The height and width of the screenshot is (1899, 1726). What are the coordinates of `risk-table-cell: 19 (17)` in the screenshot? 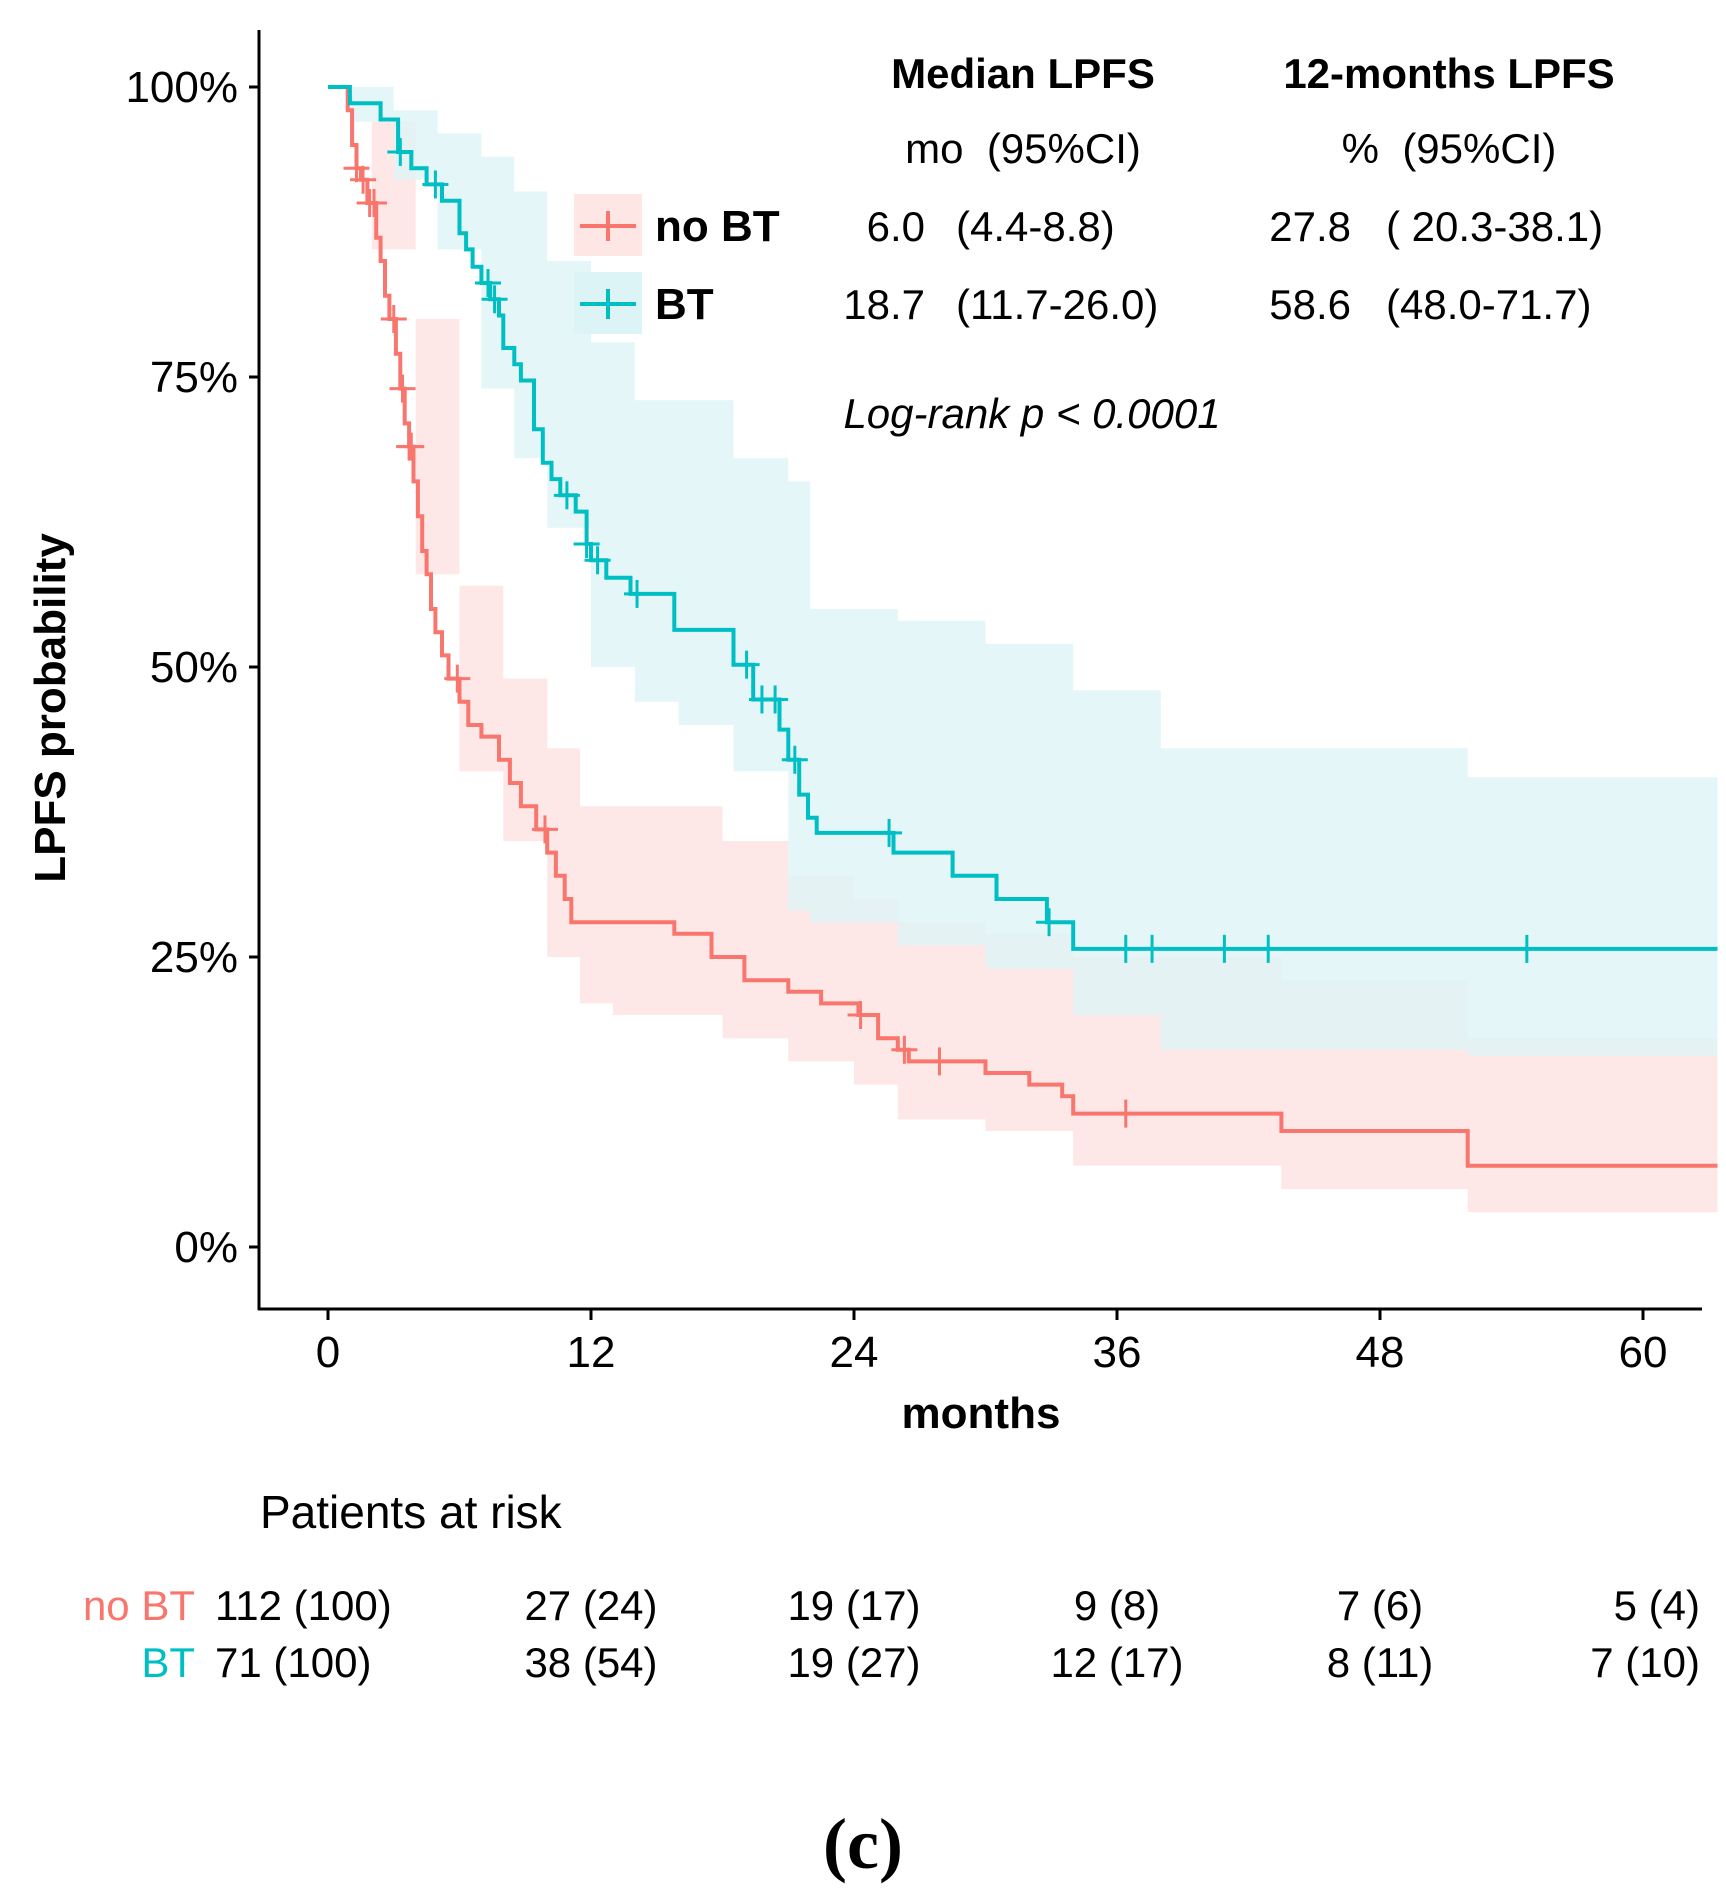 It's located at (853, 1605).